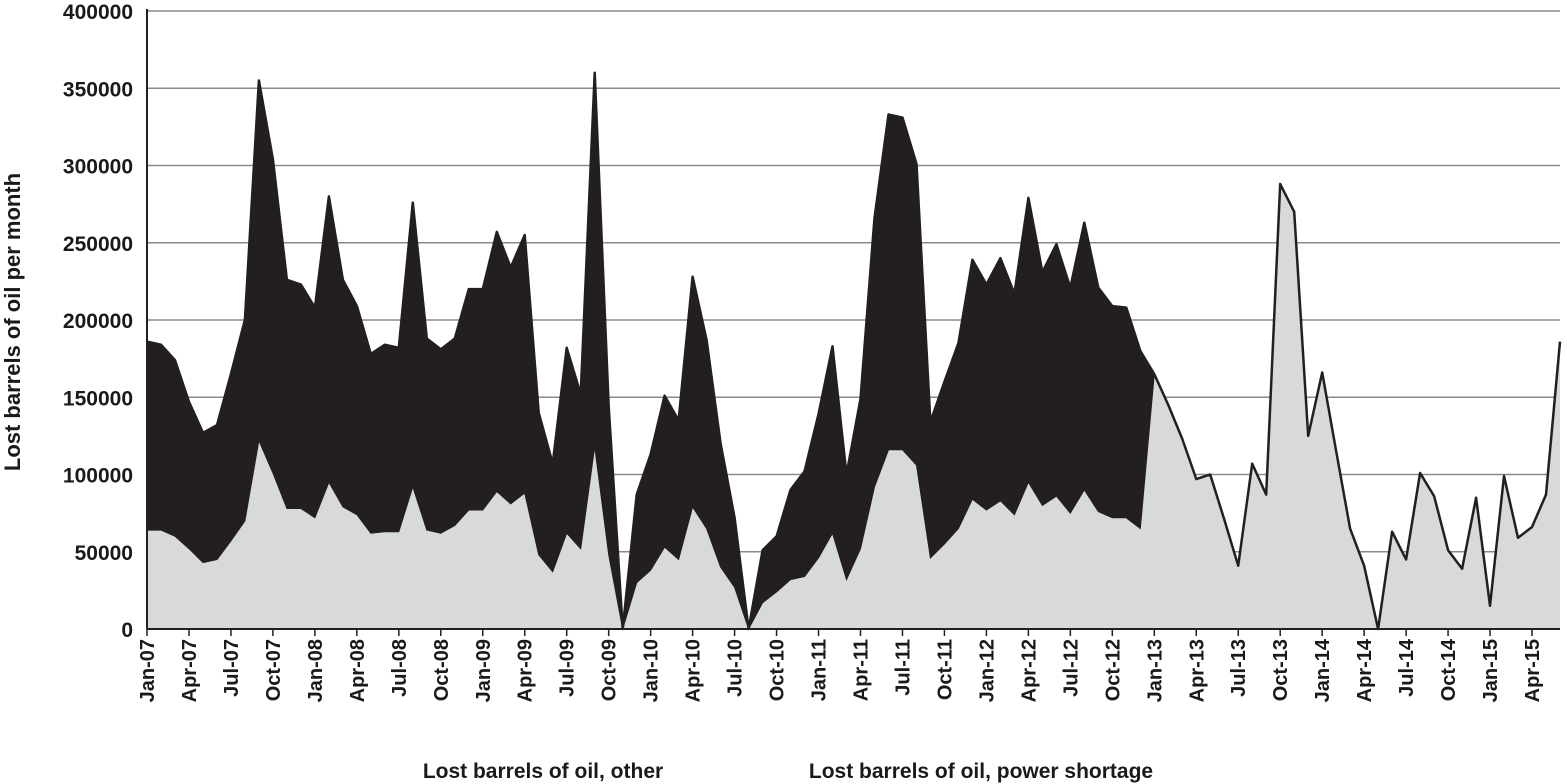  Describe the element at coordinates (861, 670) in the screenshot. I see `x-tick-label: Apr-11` at that location.